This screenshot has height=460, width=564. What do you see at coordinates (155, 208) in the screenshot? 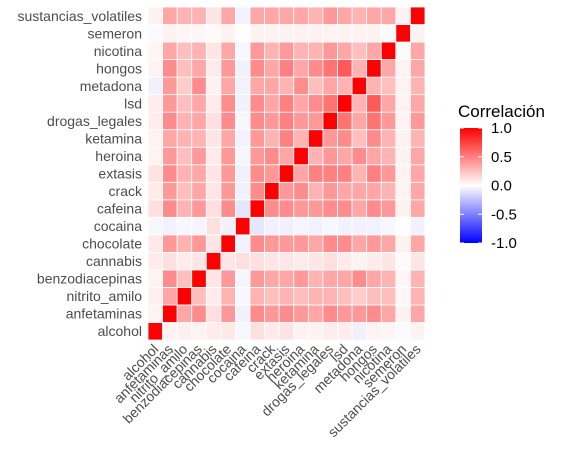
I see `heatmap-cell-cafeina-alcohol` at bounding box center [155, 208].